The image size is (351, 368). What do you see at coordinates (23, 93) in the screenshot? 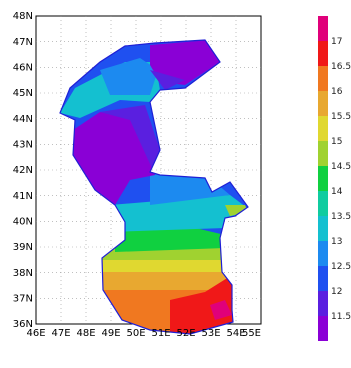
I see `y-tick-label: 45N` at bounding box center [23, 93].